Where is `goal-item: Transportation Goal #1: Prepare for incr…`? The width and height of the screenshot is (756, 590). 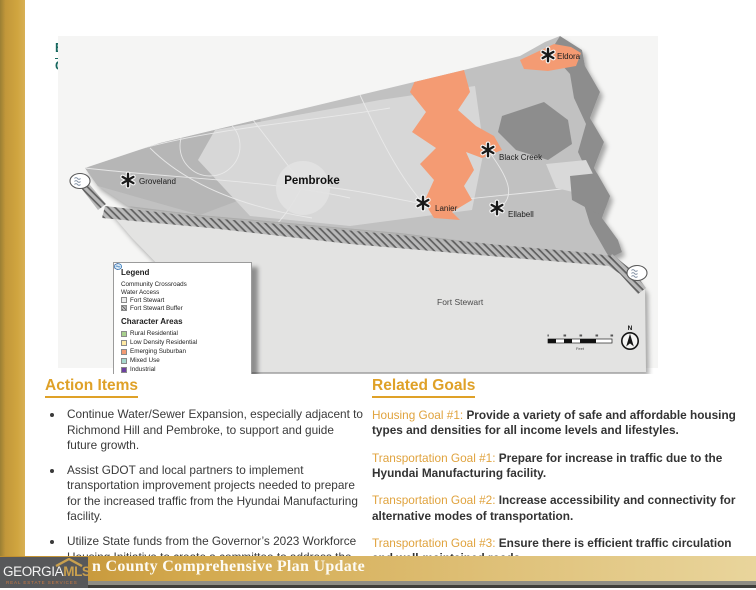
goal-item: Transportation Goal #1: Prepare for incr… is located at coordinates (558, 466).